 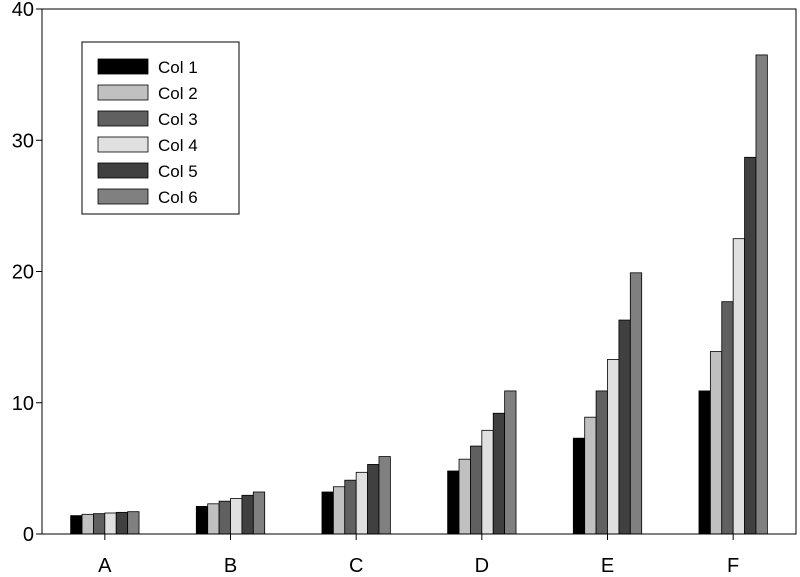 What do you see at coordinates (178, 171) in the screenshot?
I see `legend-label: Col 5` at bounding box center [178, 171].